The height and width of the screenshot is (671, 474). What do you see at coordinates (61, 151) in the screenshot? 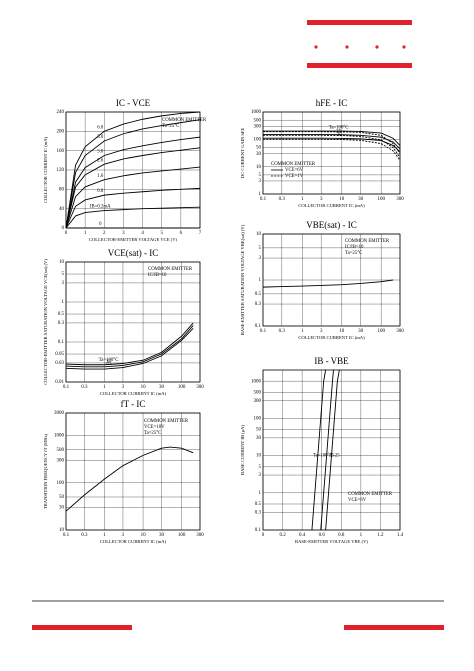
I see `y-tick-label: 160` at bounding box center [61, 151].